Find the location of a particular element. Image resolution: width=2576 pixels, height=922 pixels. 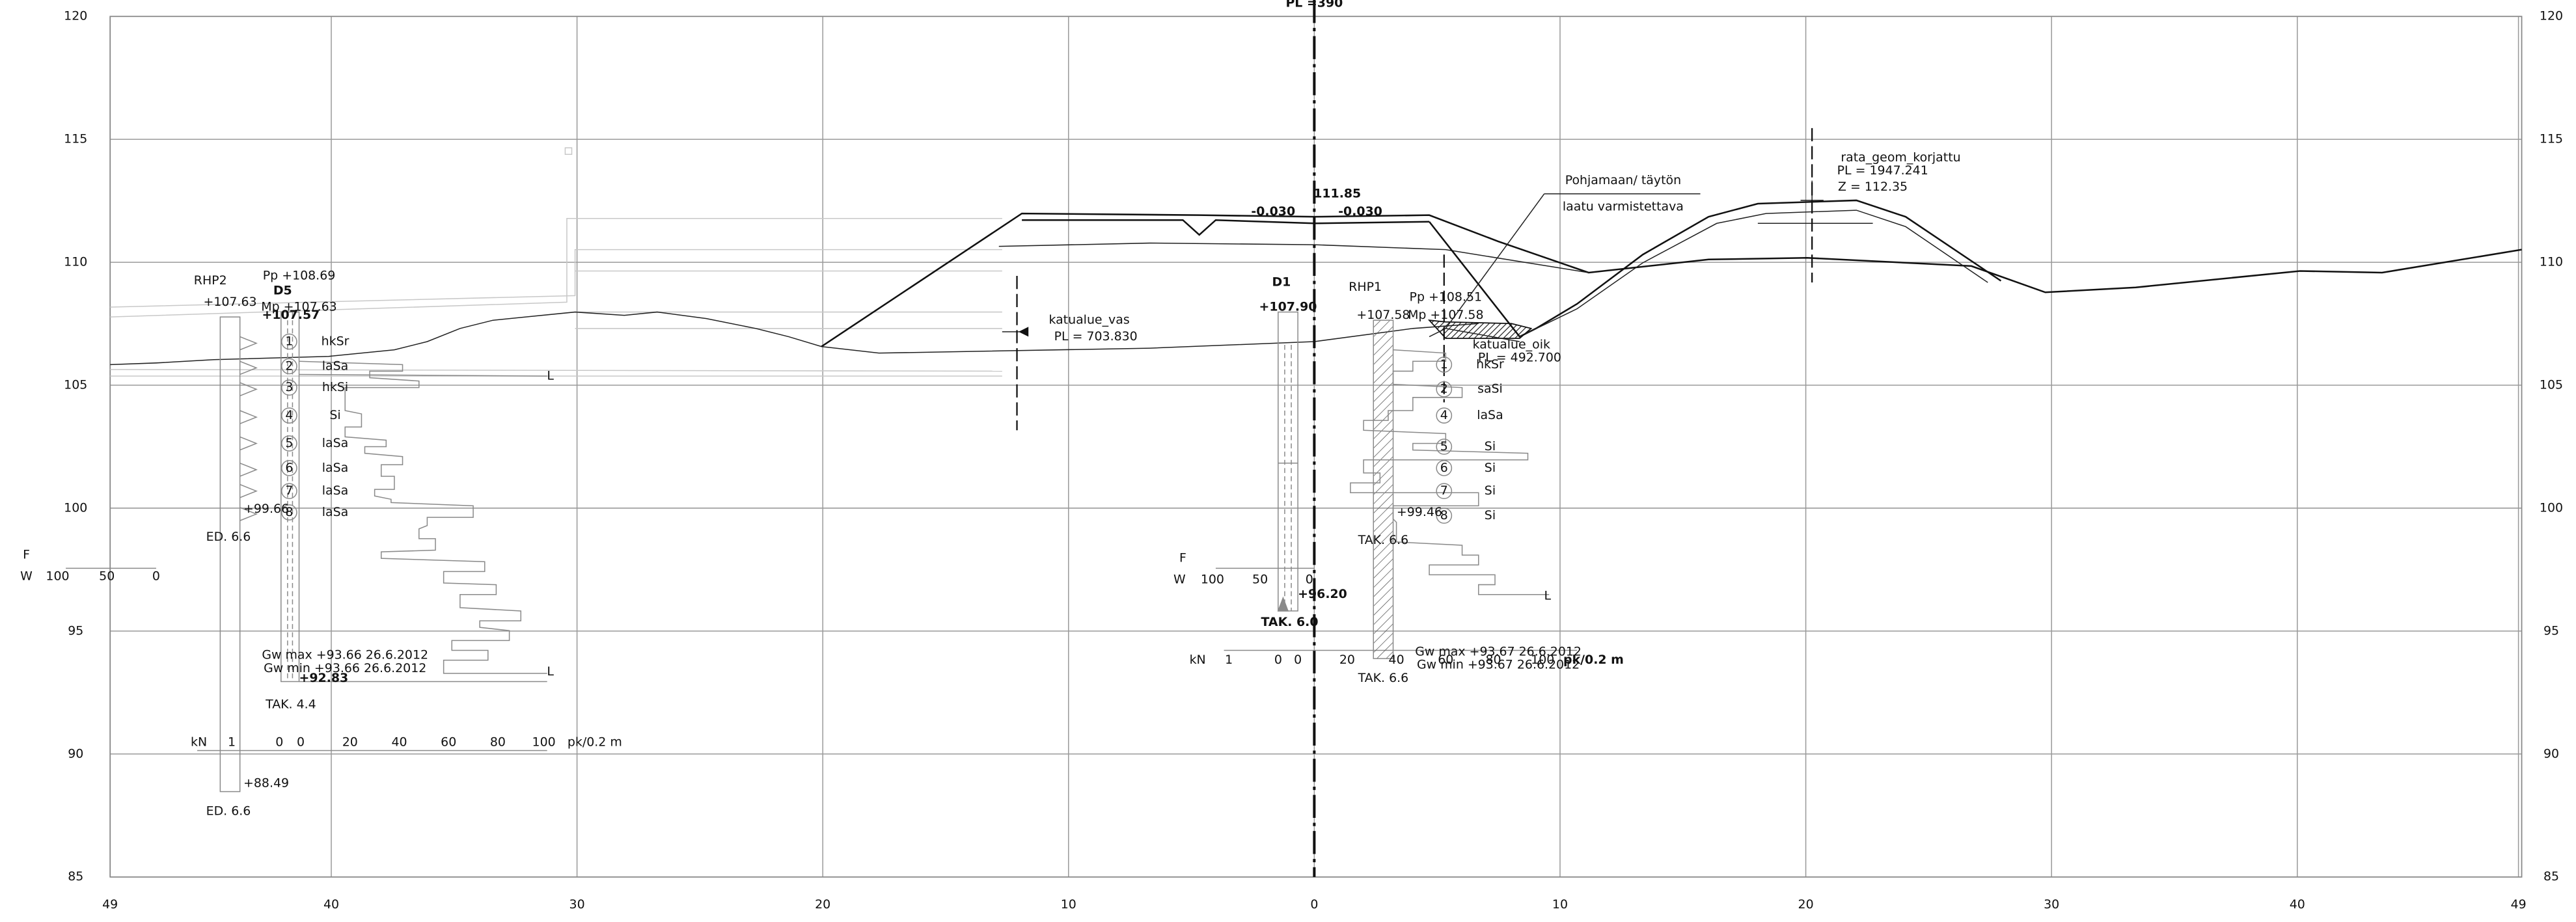

annotation: Gw min +93.67 26.6.2012 is located at coordinates (1499, 665).